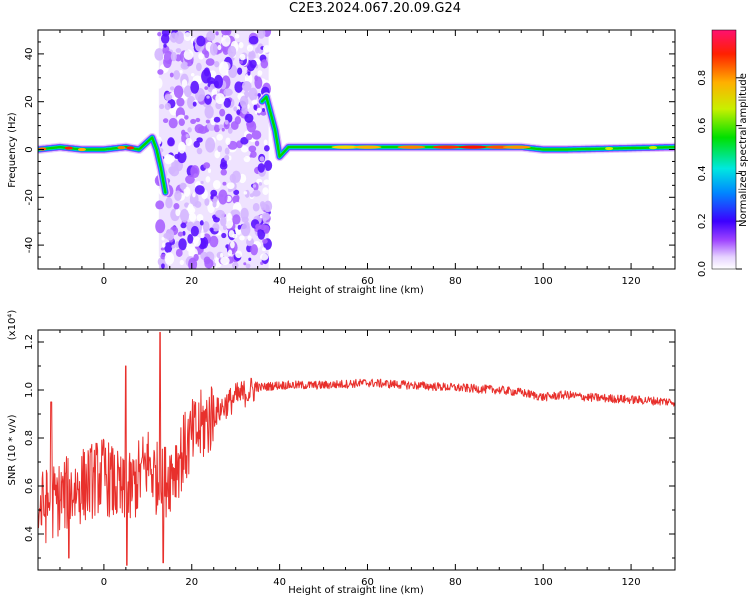 The height and width of the screenshot is (600, 750). What do you see at coordinates (29, 390) in the screenshot?
I see `snr-y-tick-label: 1.0` at bounding box center [29, 390].